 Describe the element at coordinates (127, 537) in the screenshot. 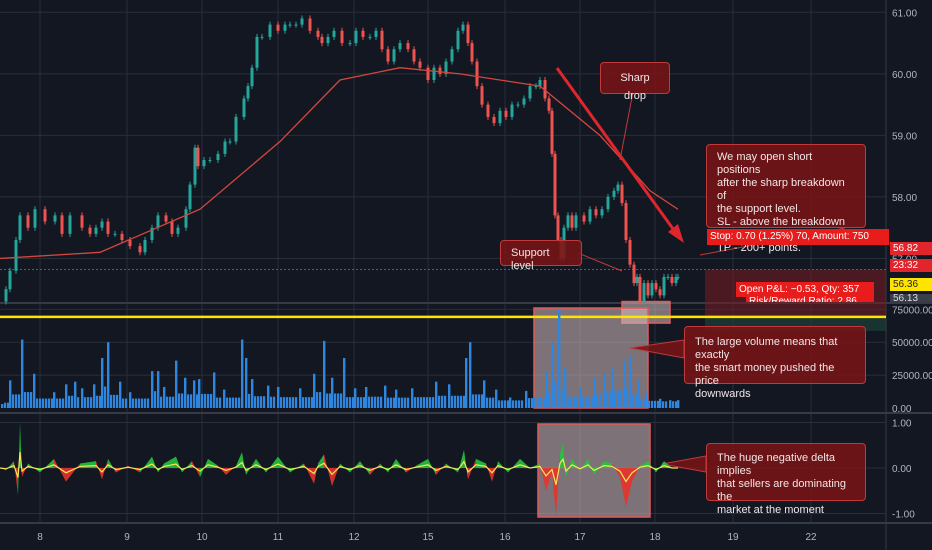

I see `x-tick-label: 9` at that location.